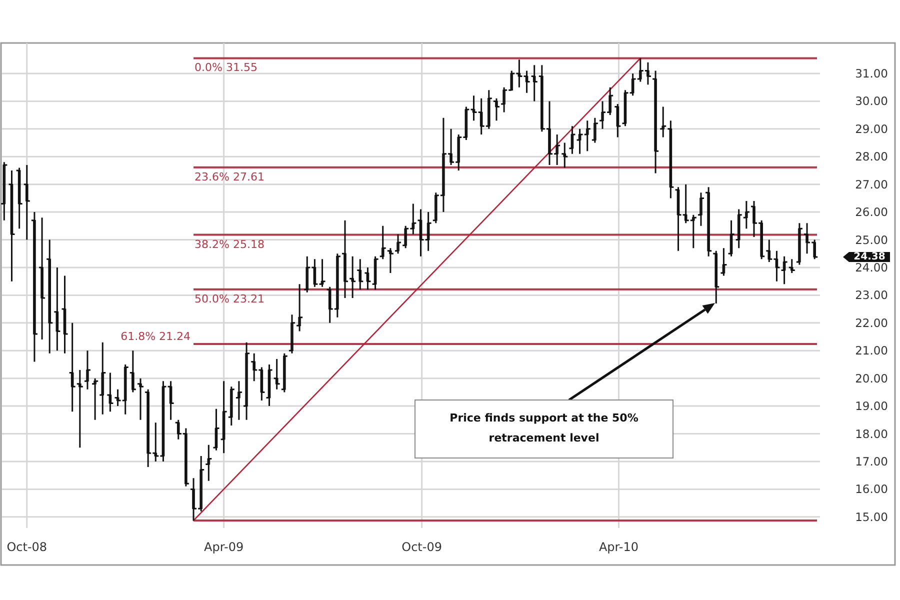 The width and height of the screenshot is (900, 600). I want to click on x-tick-label: Apr-10, so click(618, 547).